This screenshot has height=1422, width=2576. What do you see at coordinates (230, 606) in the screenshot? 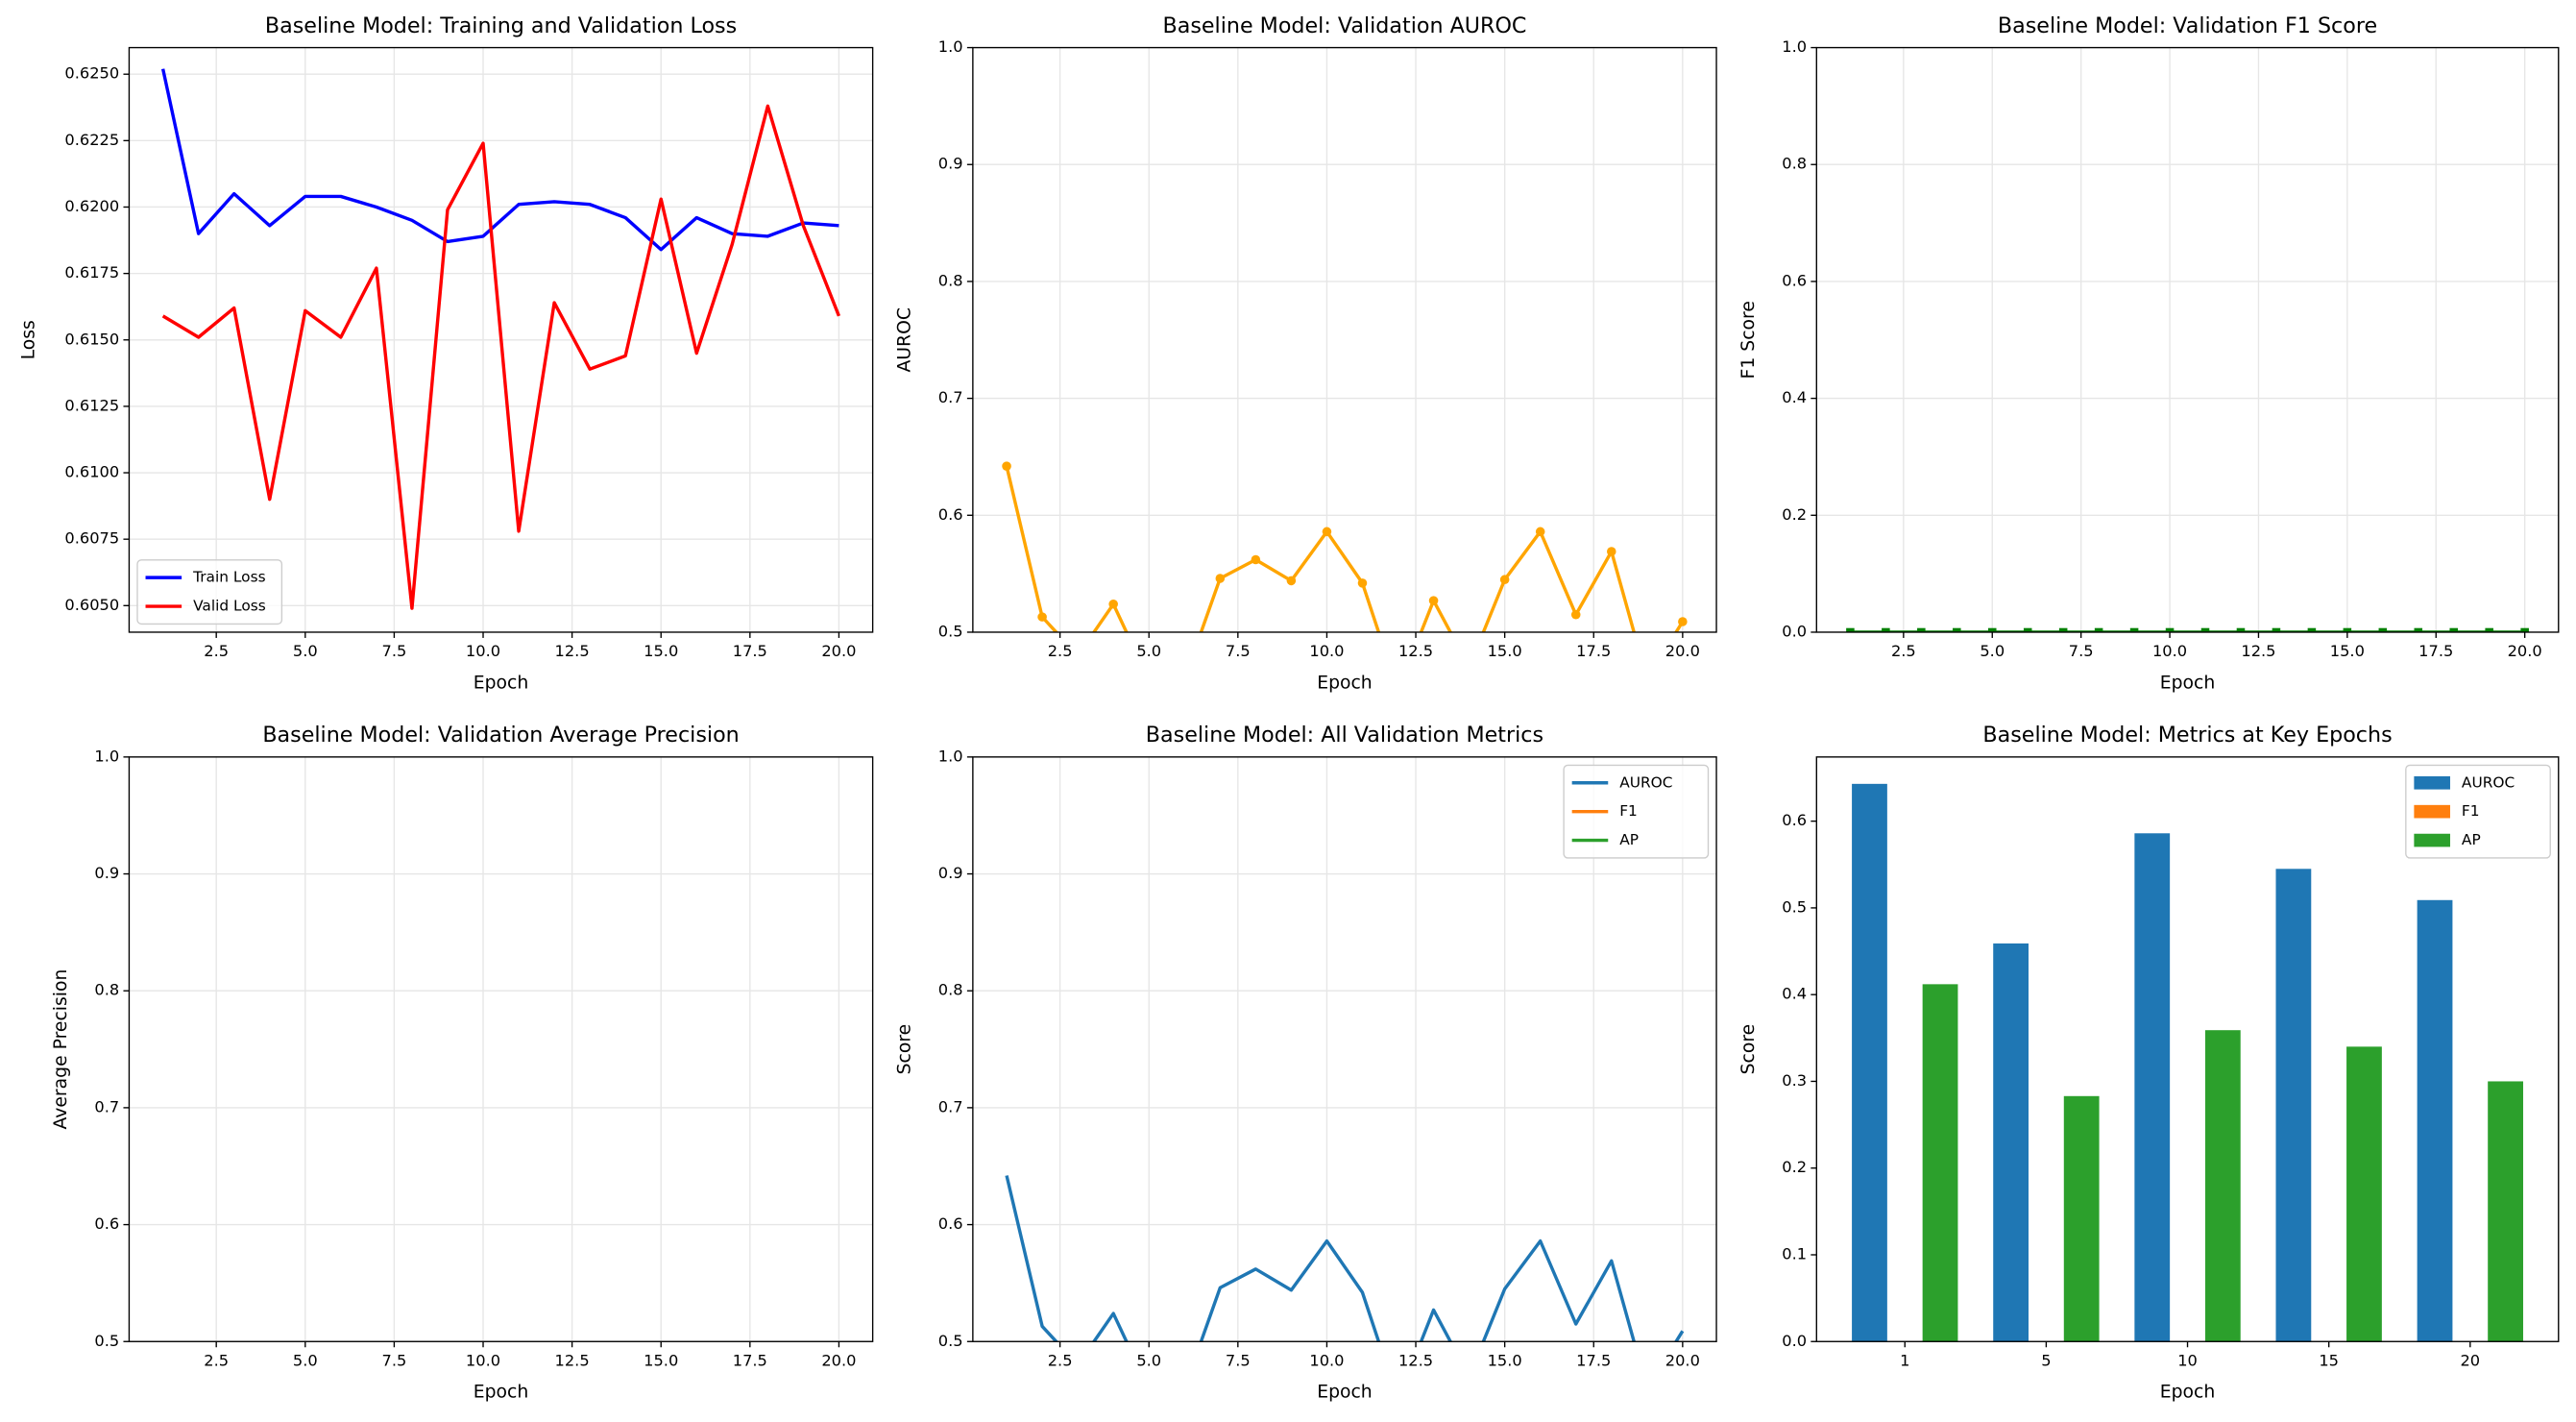
I see `legend-label: Valid Loss` at bounding box center [230, 606].